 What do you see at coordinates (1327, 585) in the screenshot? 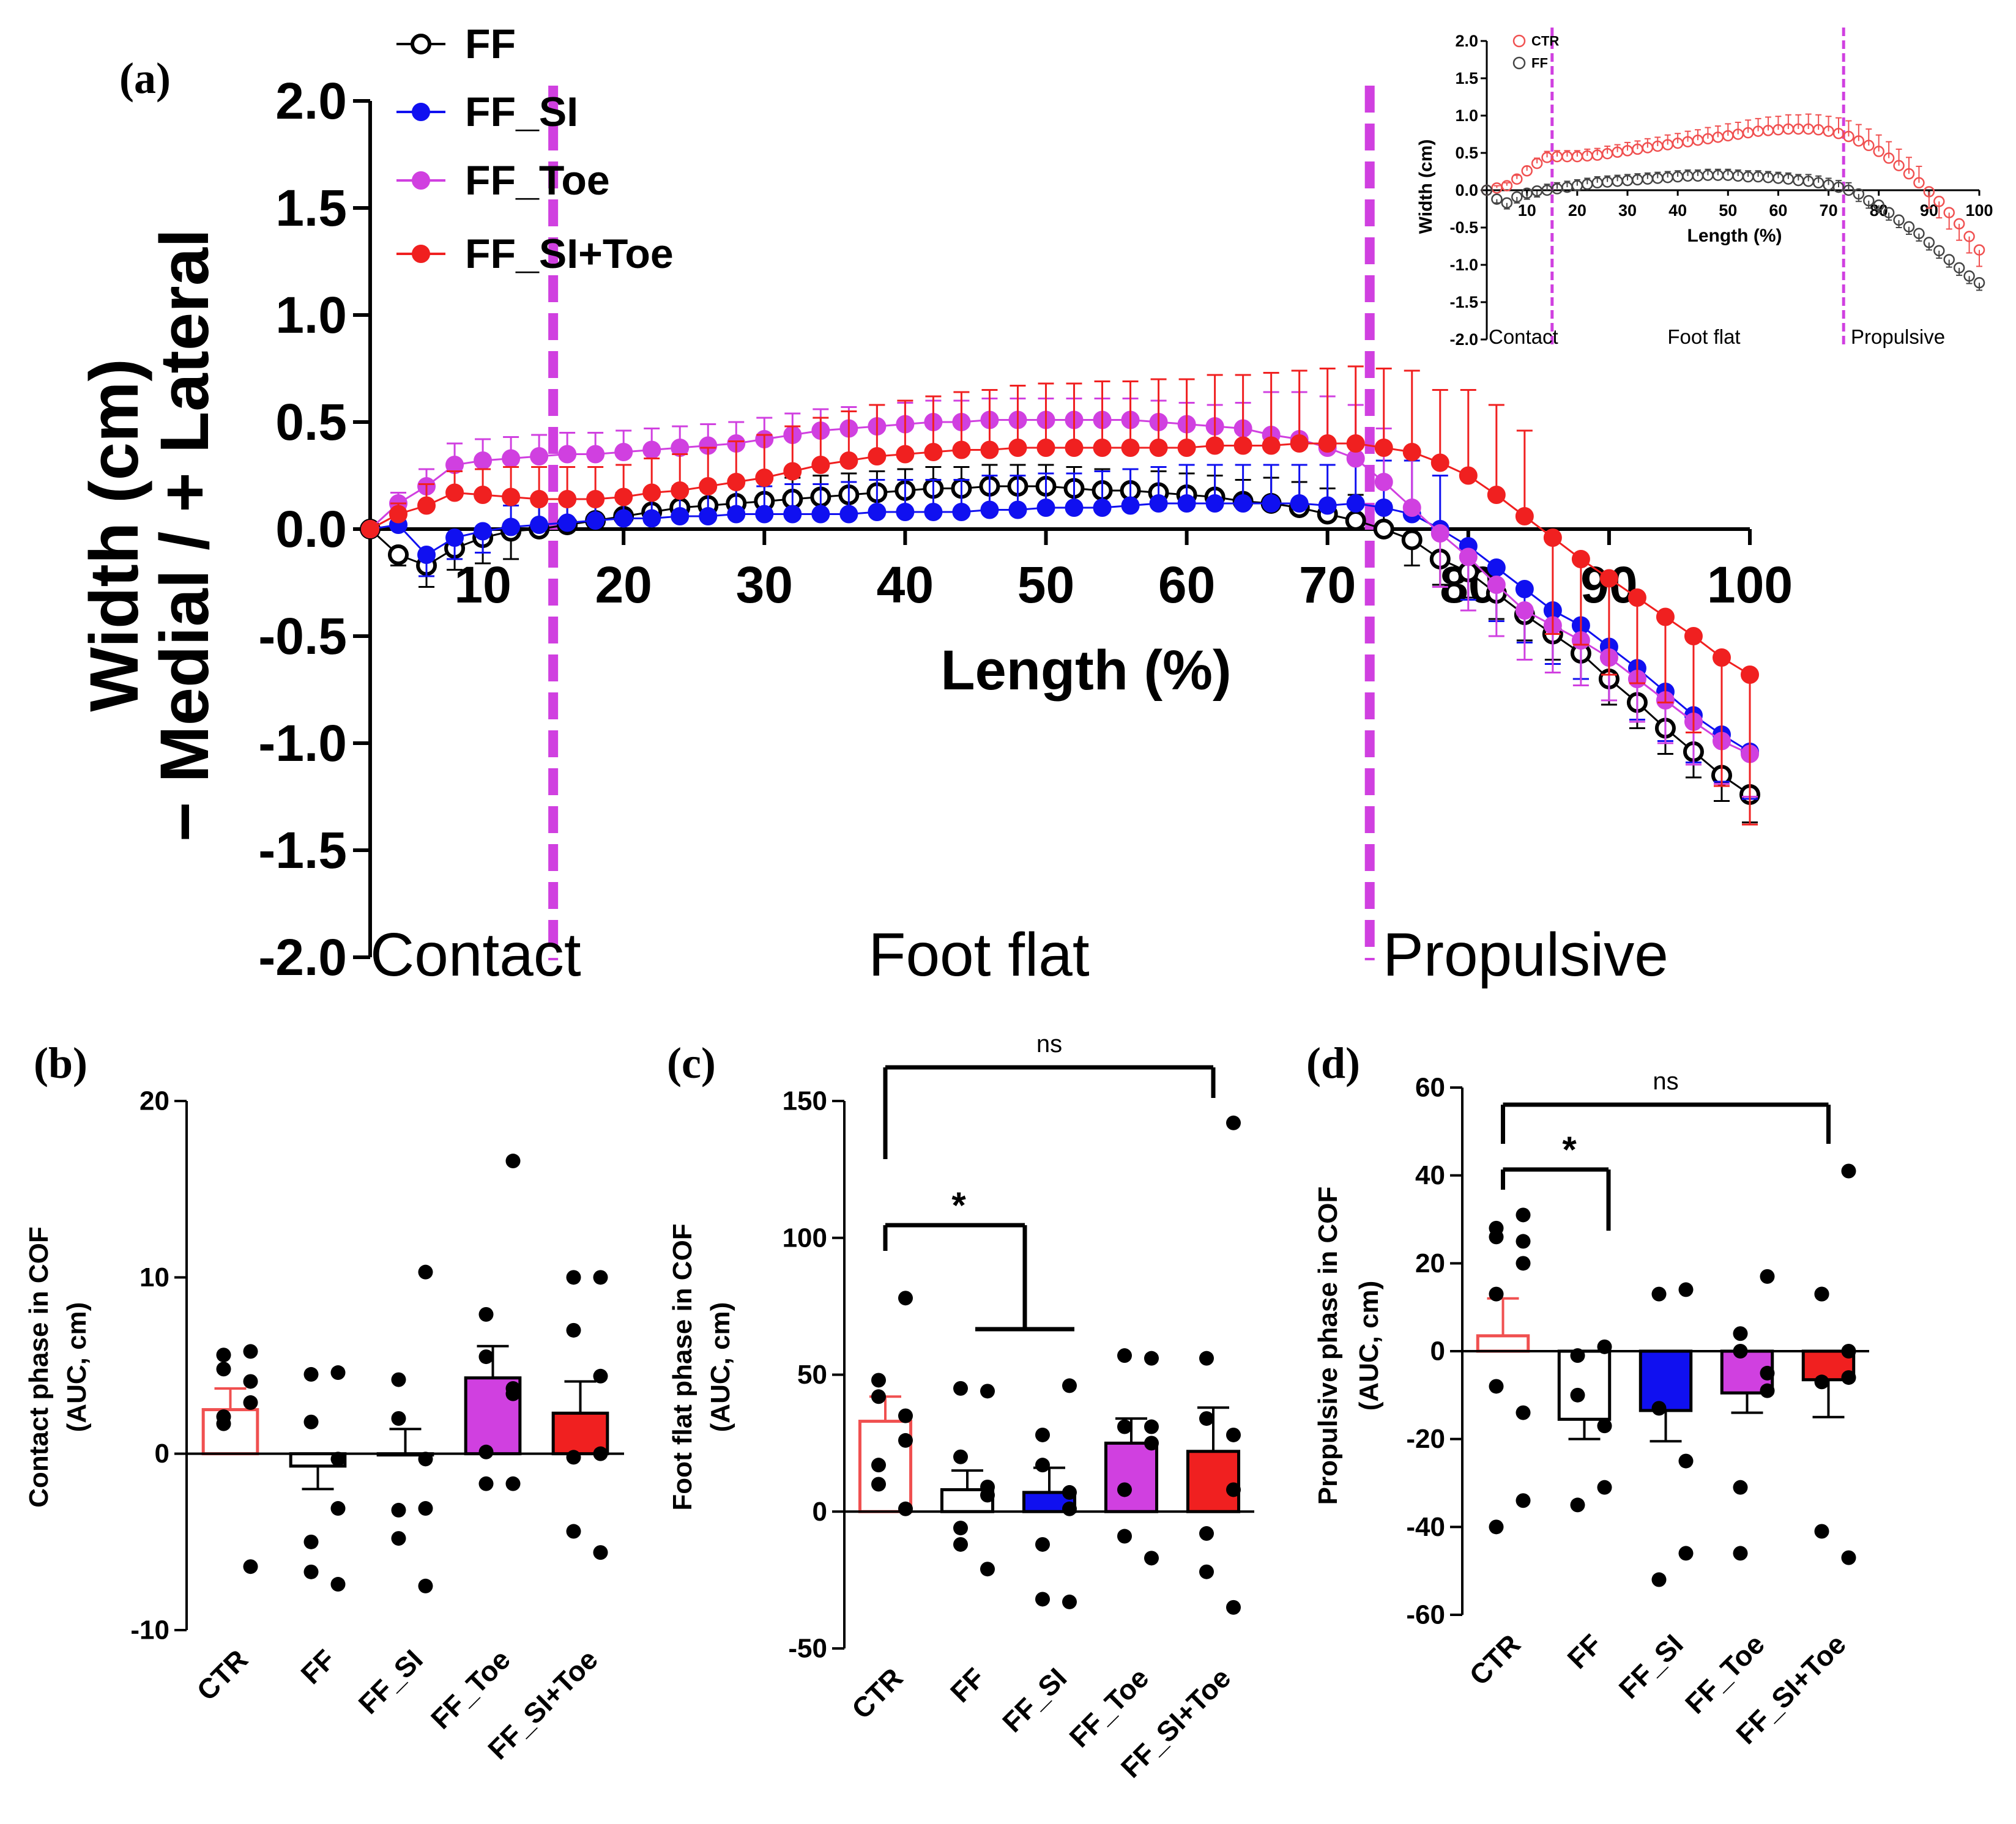
I see `x-tick-label: 70` at bounding box center [1327, 585].